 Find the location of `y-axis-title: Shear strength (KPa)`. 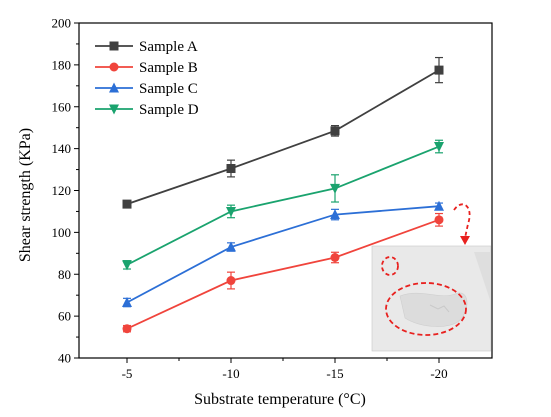

y-axis-title: Shear strength (KPa) is located at coordinates (25, 195).